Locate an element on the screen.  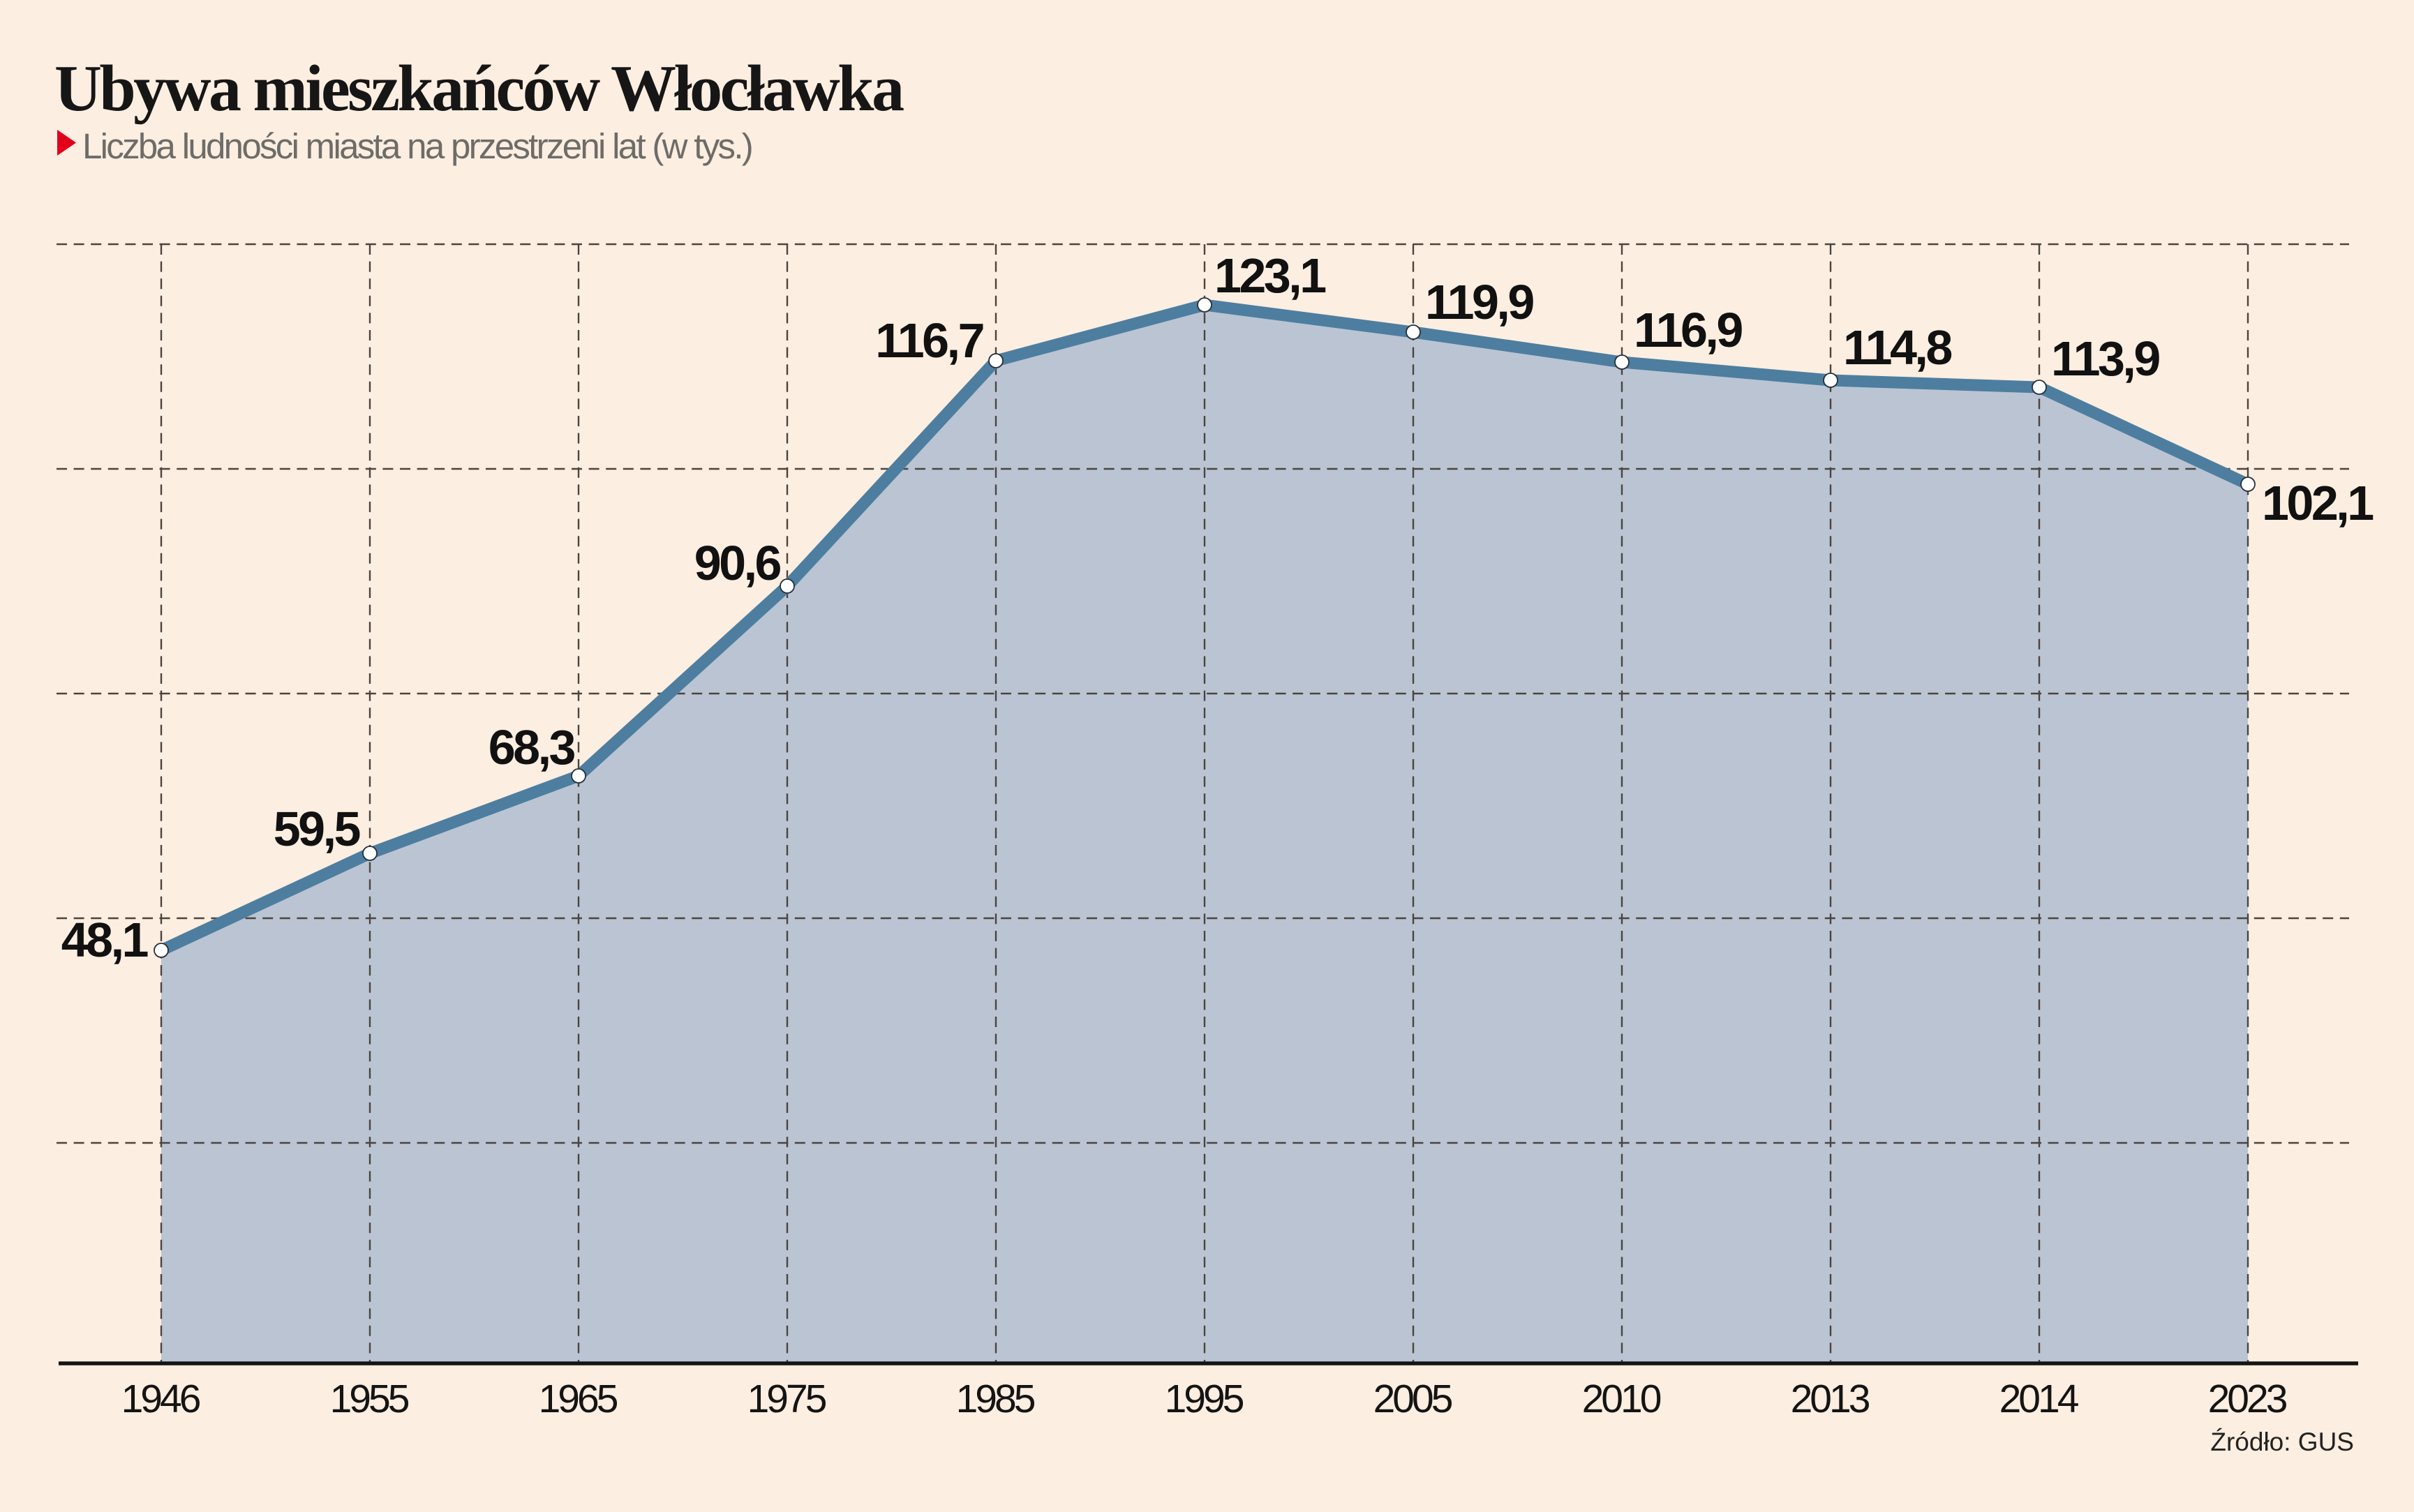
svg-text: 123,1 is located at coordinates (1269, 275).